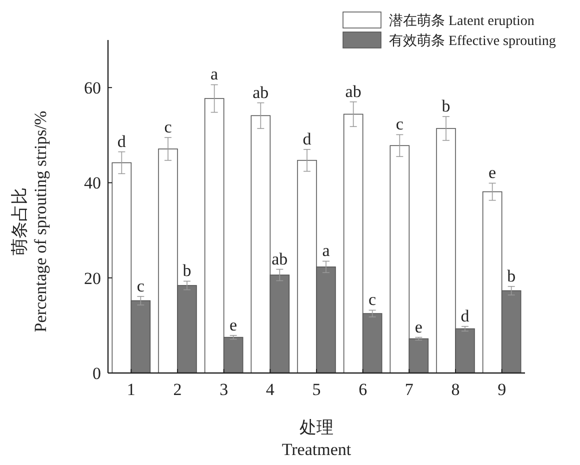 The height and width of the screenshot is (465, 580). What do you see at coordinates (502, 389) in the screenshot?
I see `x-tick-label: 9` at bounding box center [502, 389].